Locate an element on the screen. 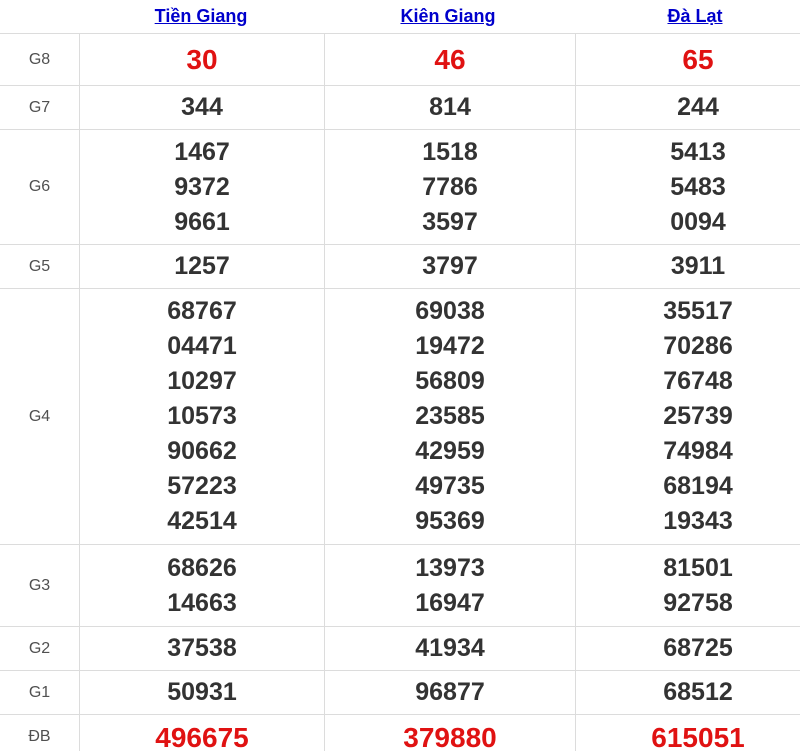 Image resolution: width=800 pixels, height=751 pixels. prize-values-cell: 46 is located at coordinates (449, 59).